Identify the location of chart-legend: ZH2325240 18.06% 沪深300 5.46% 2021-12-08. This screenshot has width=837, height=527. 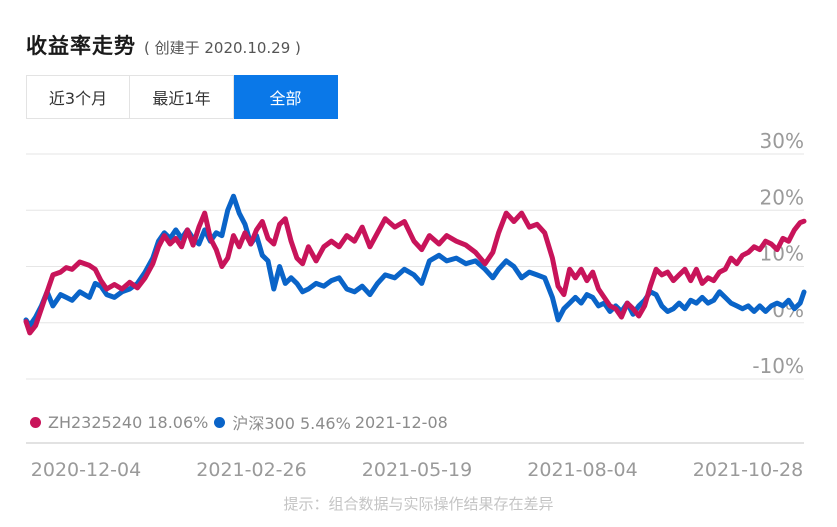
(242, 422).